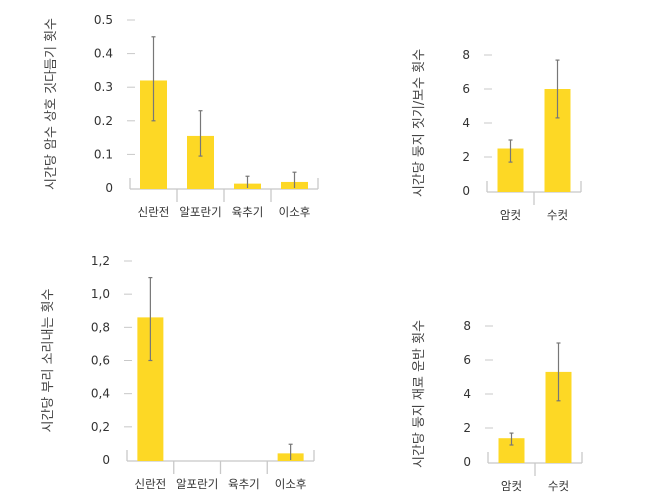  What do you see at coordinates (100, 261) in the screenshot?
I see `y-tick-label: 1,2` at bounding box center [100, 261].